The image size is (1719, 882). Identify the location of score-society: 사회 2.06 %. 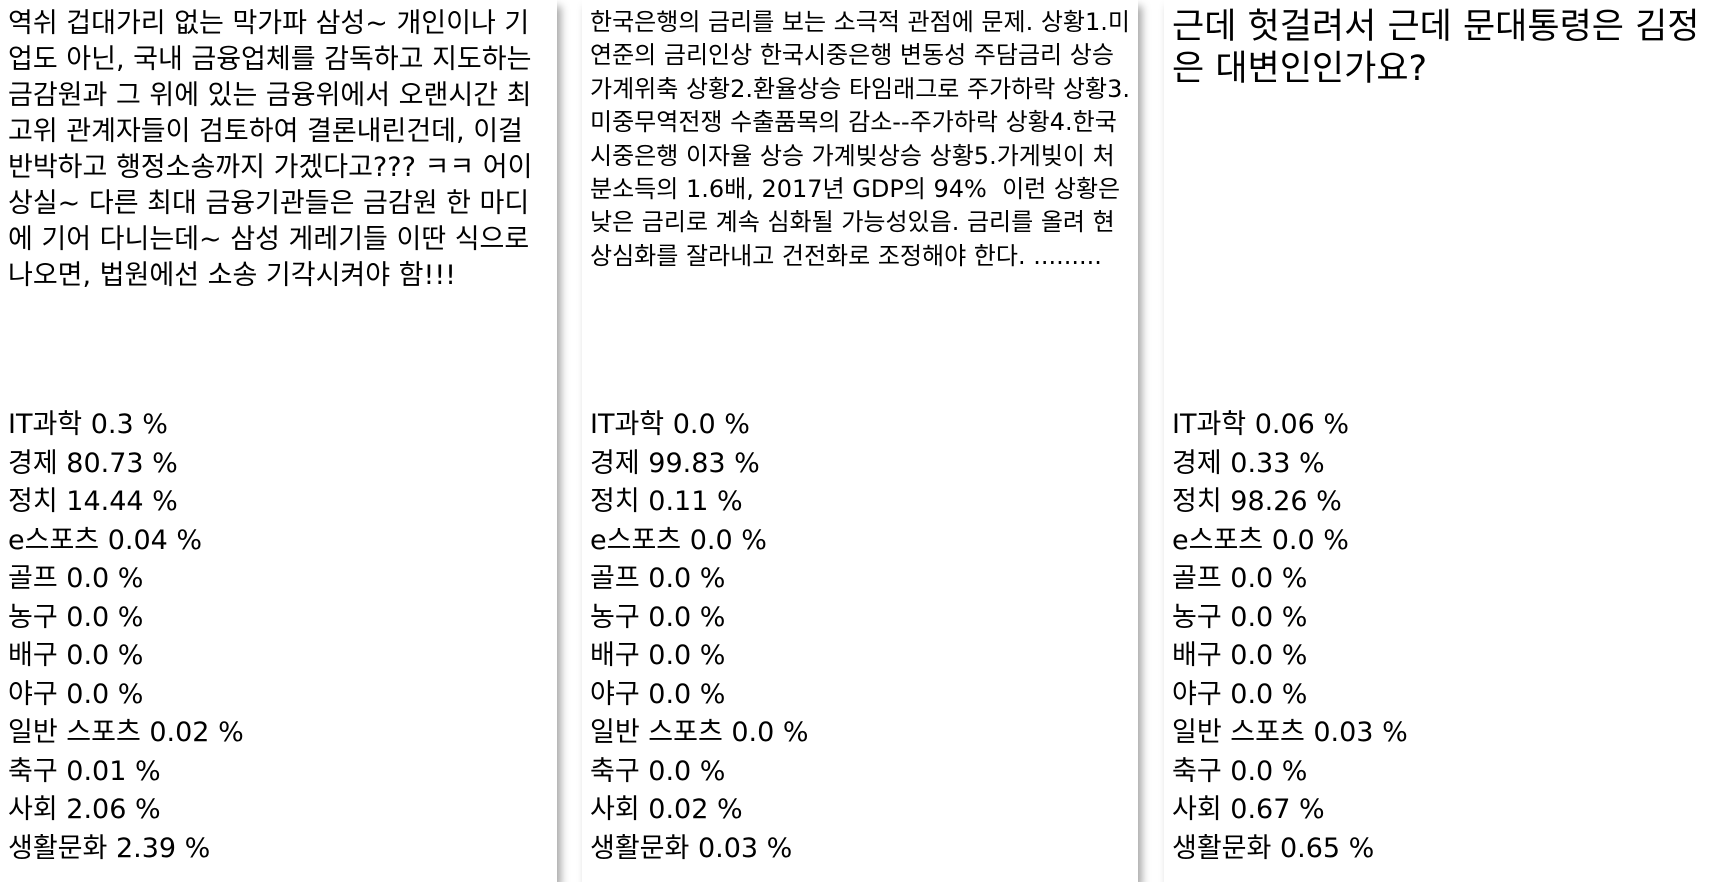
(84, 809).